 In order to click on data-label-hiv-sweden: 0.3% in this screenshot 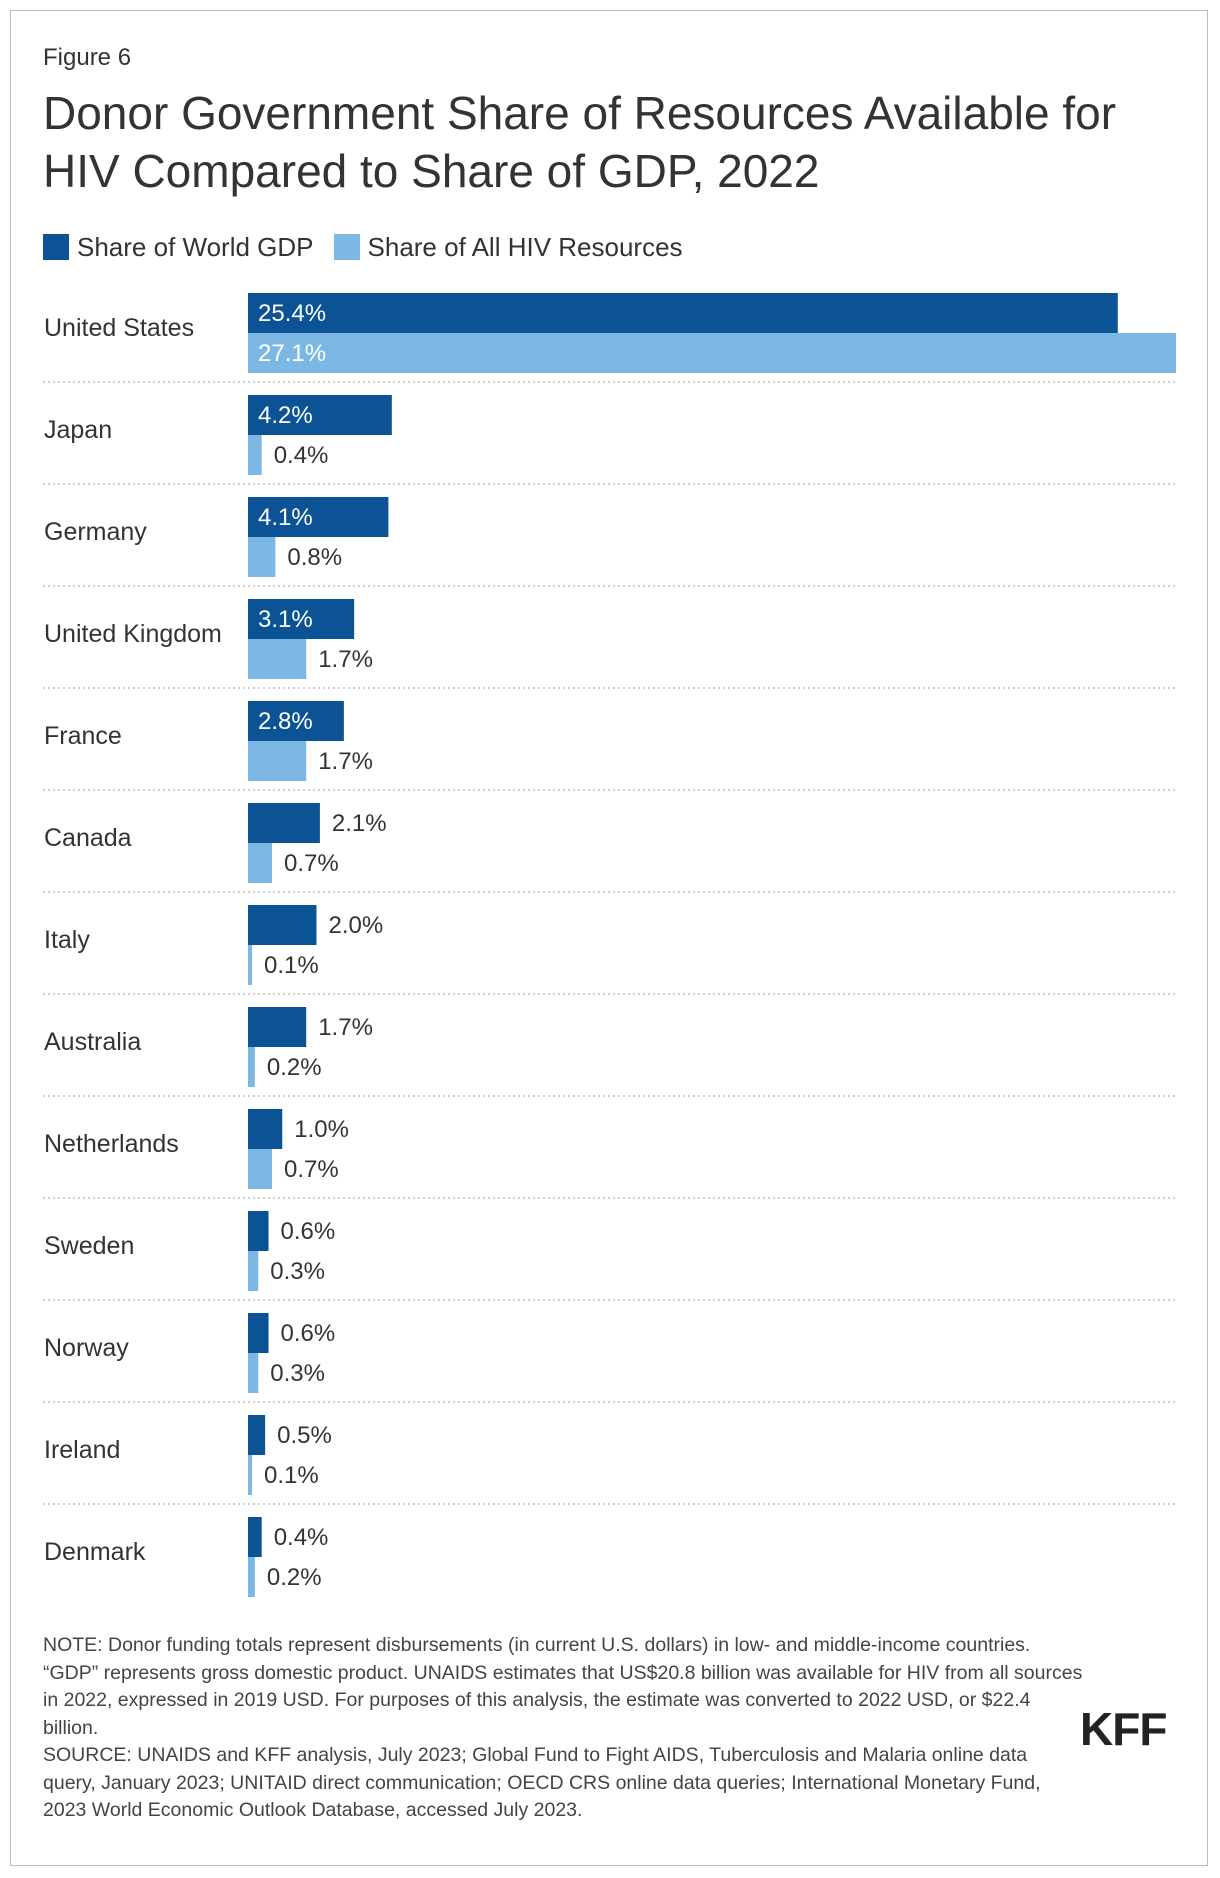, I will do `click(297, 1271)`.